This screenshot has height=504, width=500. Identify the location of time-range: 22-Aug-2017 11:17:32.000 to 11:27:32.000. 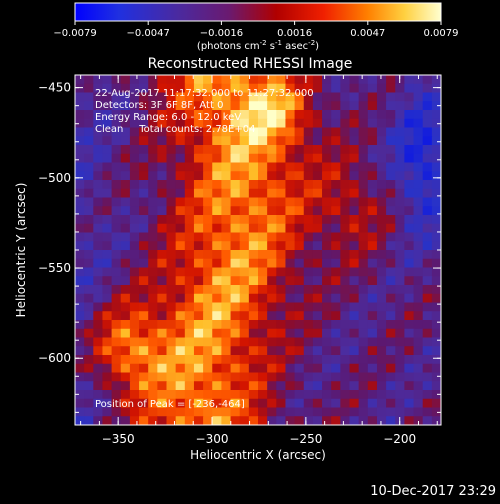
(204, 93).